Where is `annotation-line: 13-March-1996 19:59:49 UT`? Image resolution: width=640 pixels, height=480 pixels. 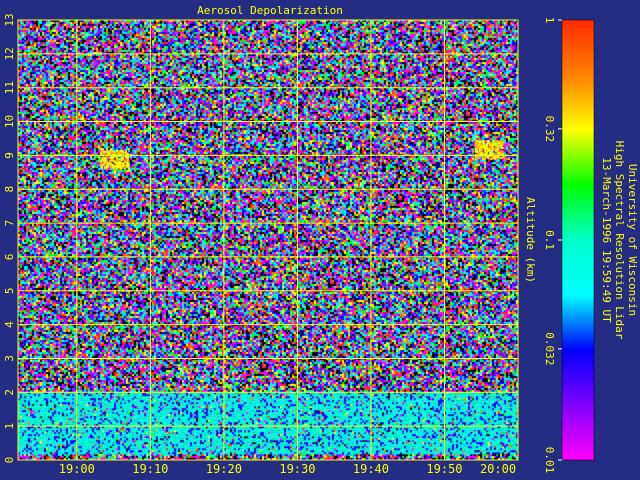
annotation-line: 13-March-1996 19:59:49 UT is located at coordinates (606, 240).